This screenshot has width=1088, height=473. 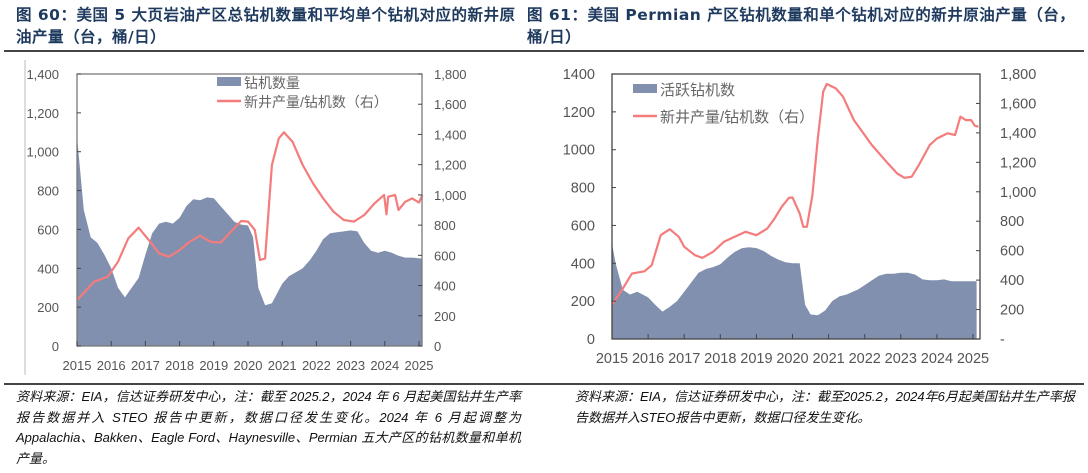 What do you see at coordinates (544, 384) in the screenshot?
I see `note-divider` at bounding box center [544, 384].